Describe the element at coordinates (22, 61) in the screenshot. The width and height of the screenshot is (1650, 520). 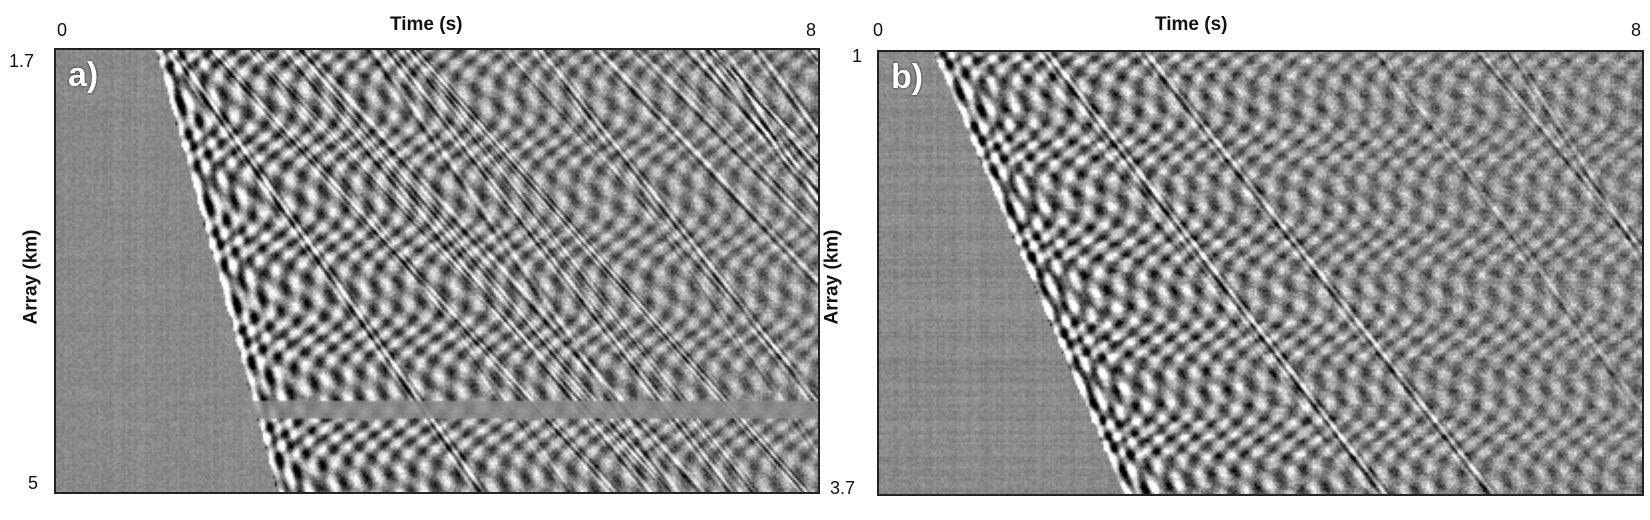
I see `y-tick-top: 1.7` at that location.